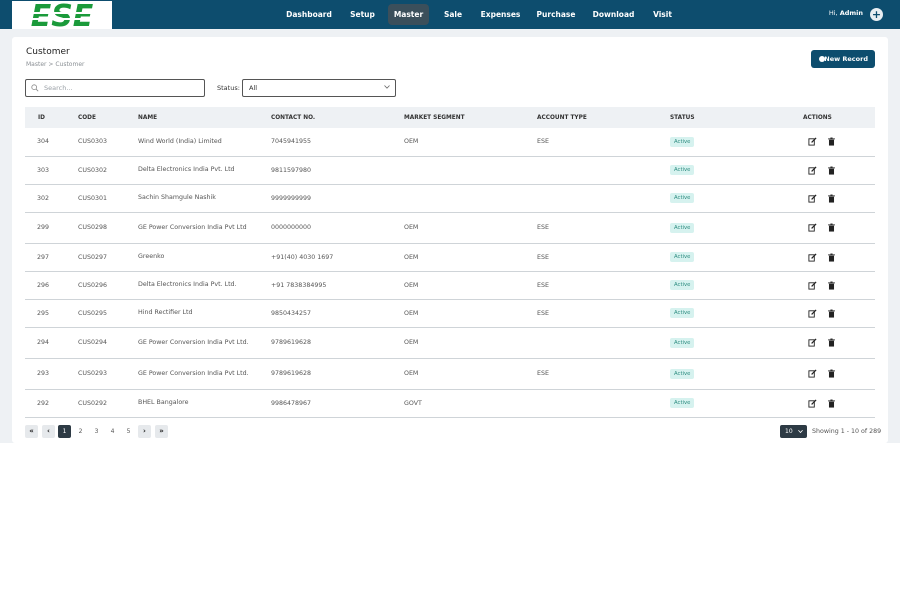 The image size is (900, 616). What do you see at coordinates (291, 198) in the screenshot?
I see `cell-contact: 9999999999` at bounding box center [291, 198].